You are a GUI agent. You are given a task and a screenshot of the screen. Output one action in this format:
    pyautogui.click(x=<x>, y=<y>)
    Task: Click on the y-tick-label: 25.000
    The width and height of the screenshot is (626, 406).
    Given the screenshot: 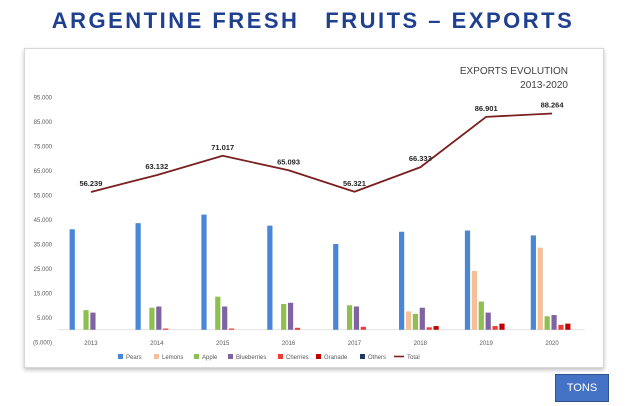 What is the action you would take?
    pyautogui.click(x=43, y=270)
    